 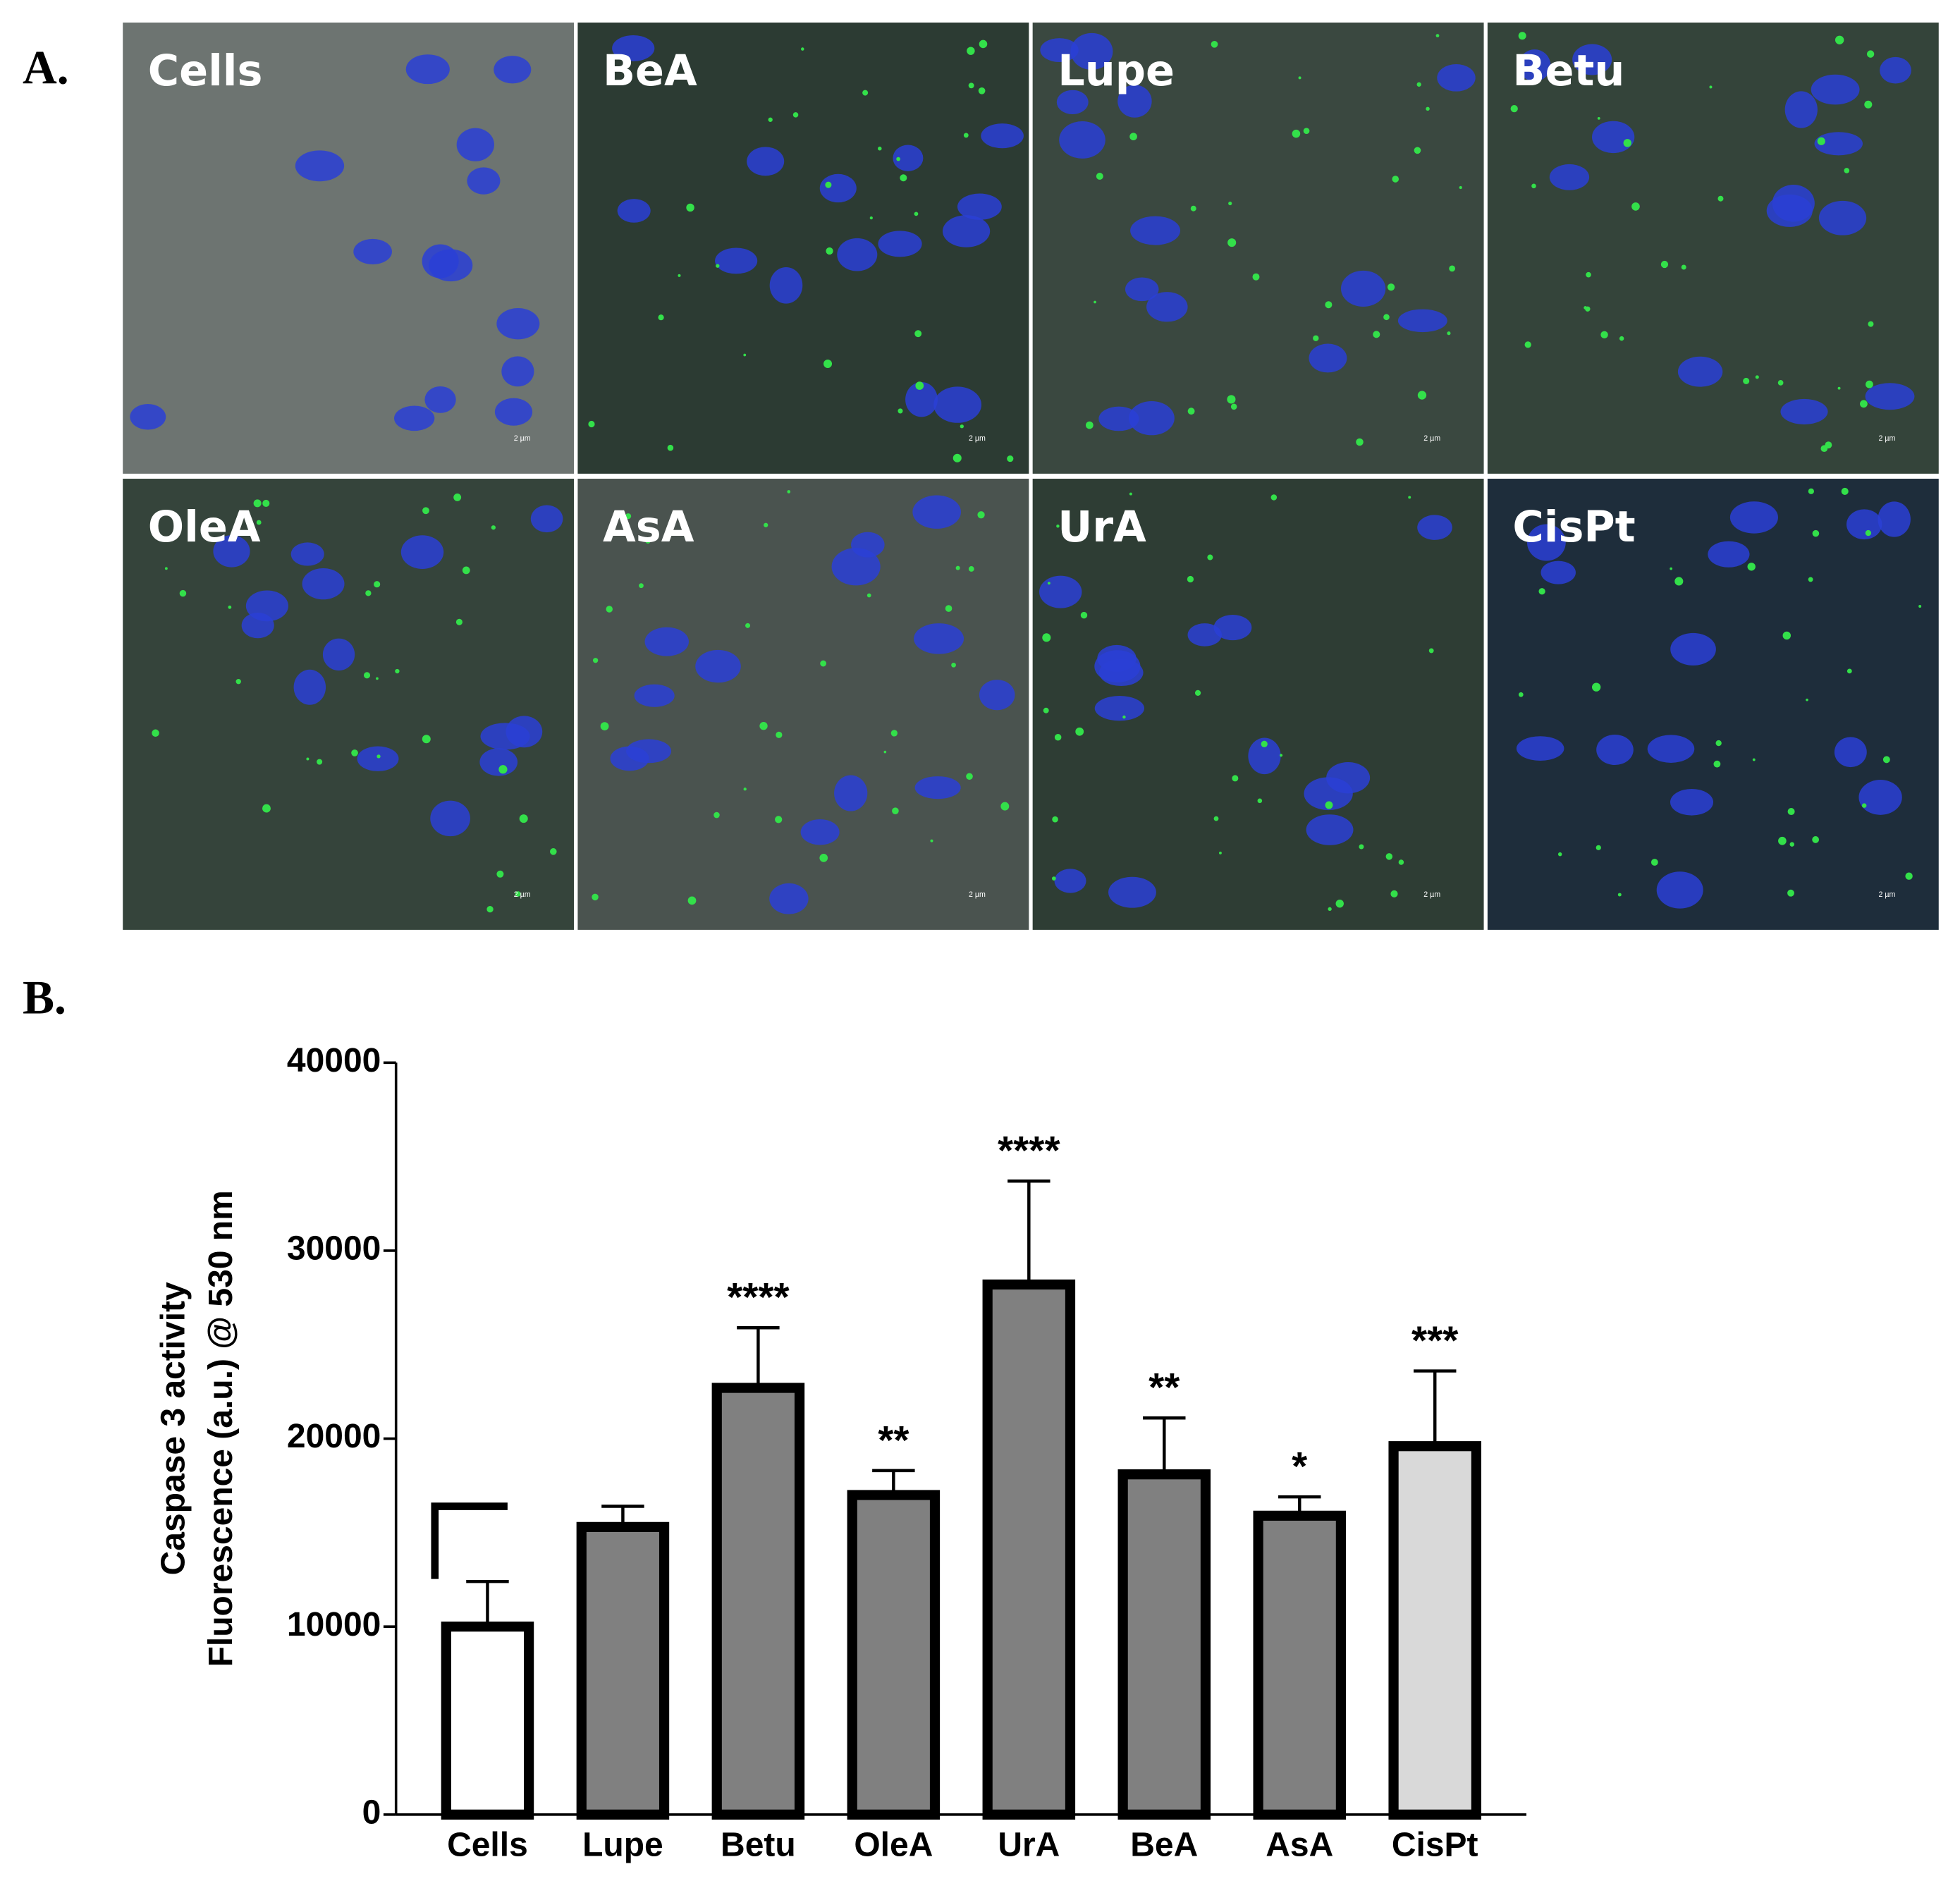 What do you see at coordinates (334, 1624) in the screenshot?
I see `y-tick-label: 10000` at bounding box center [334, 1624].